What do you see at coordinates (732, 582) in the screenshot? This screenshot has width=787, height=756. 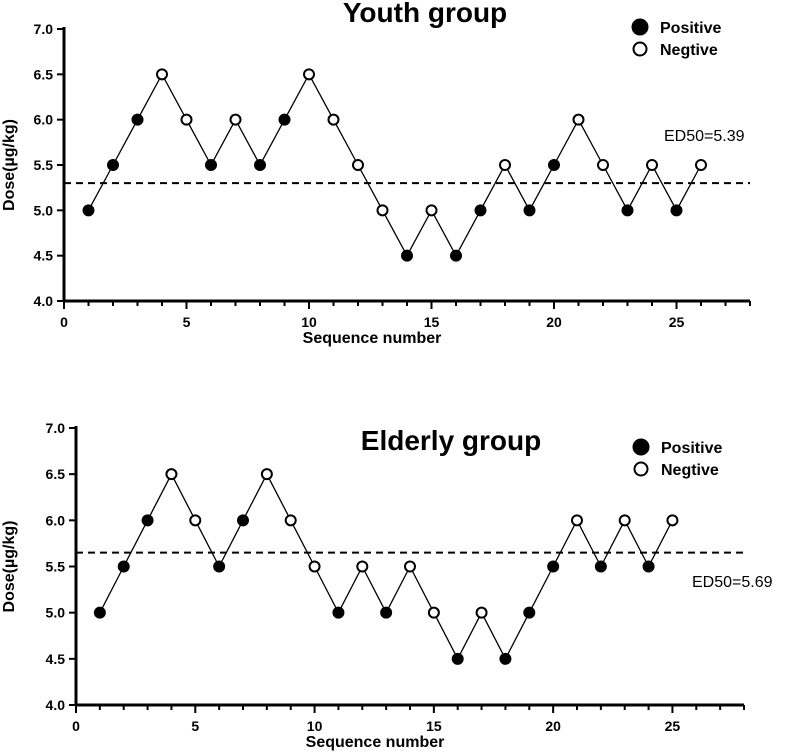 I see `ed50-annotation: ED50=5.69` at bounding box center [732, 582].